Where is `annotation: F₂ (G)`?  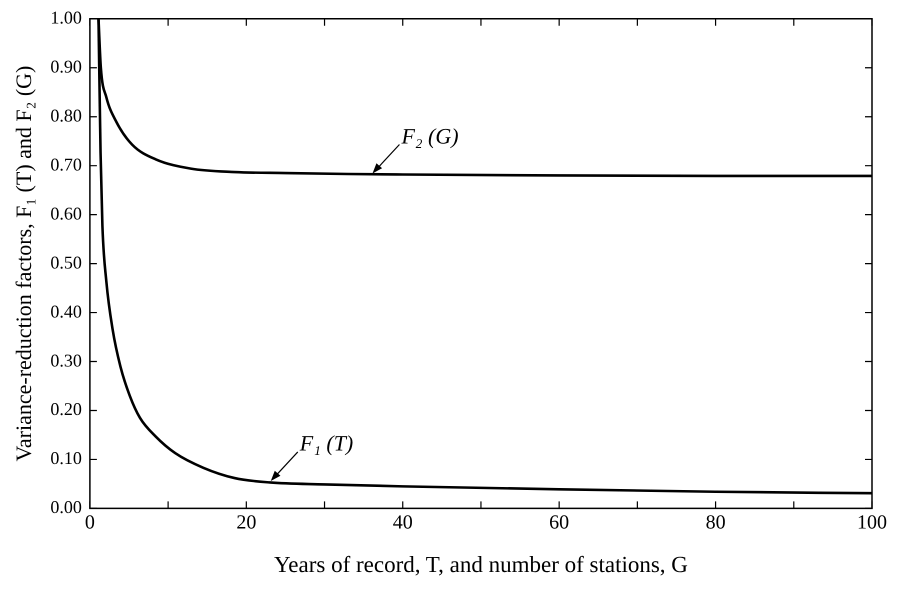 annotation: F₂ (G) is located at coordinates (429, 135).